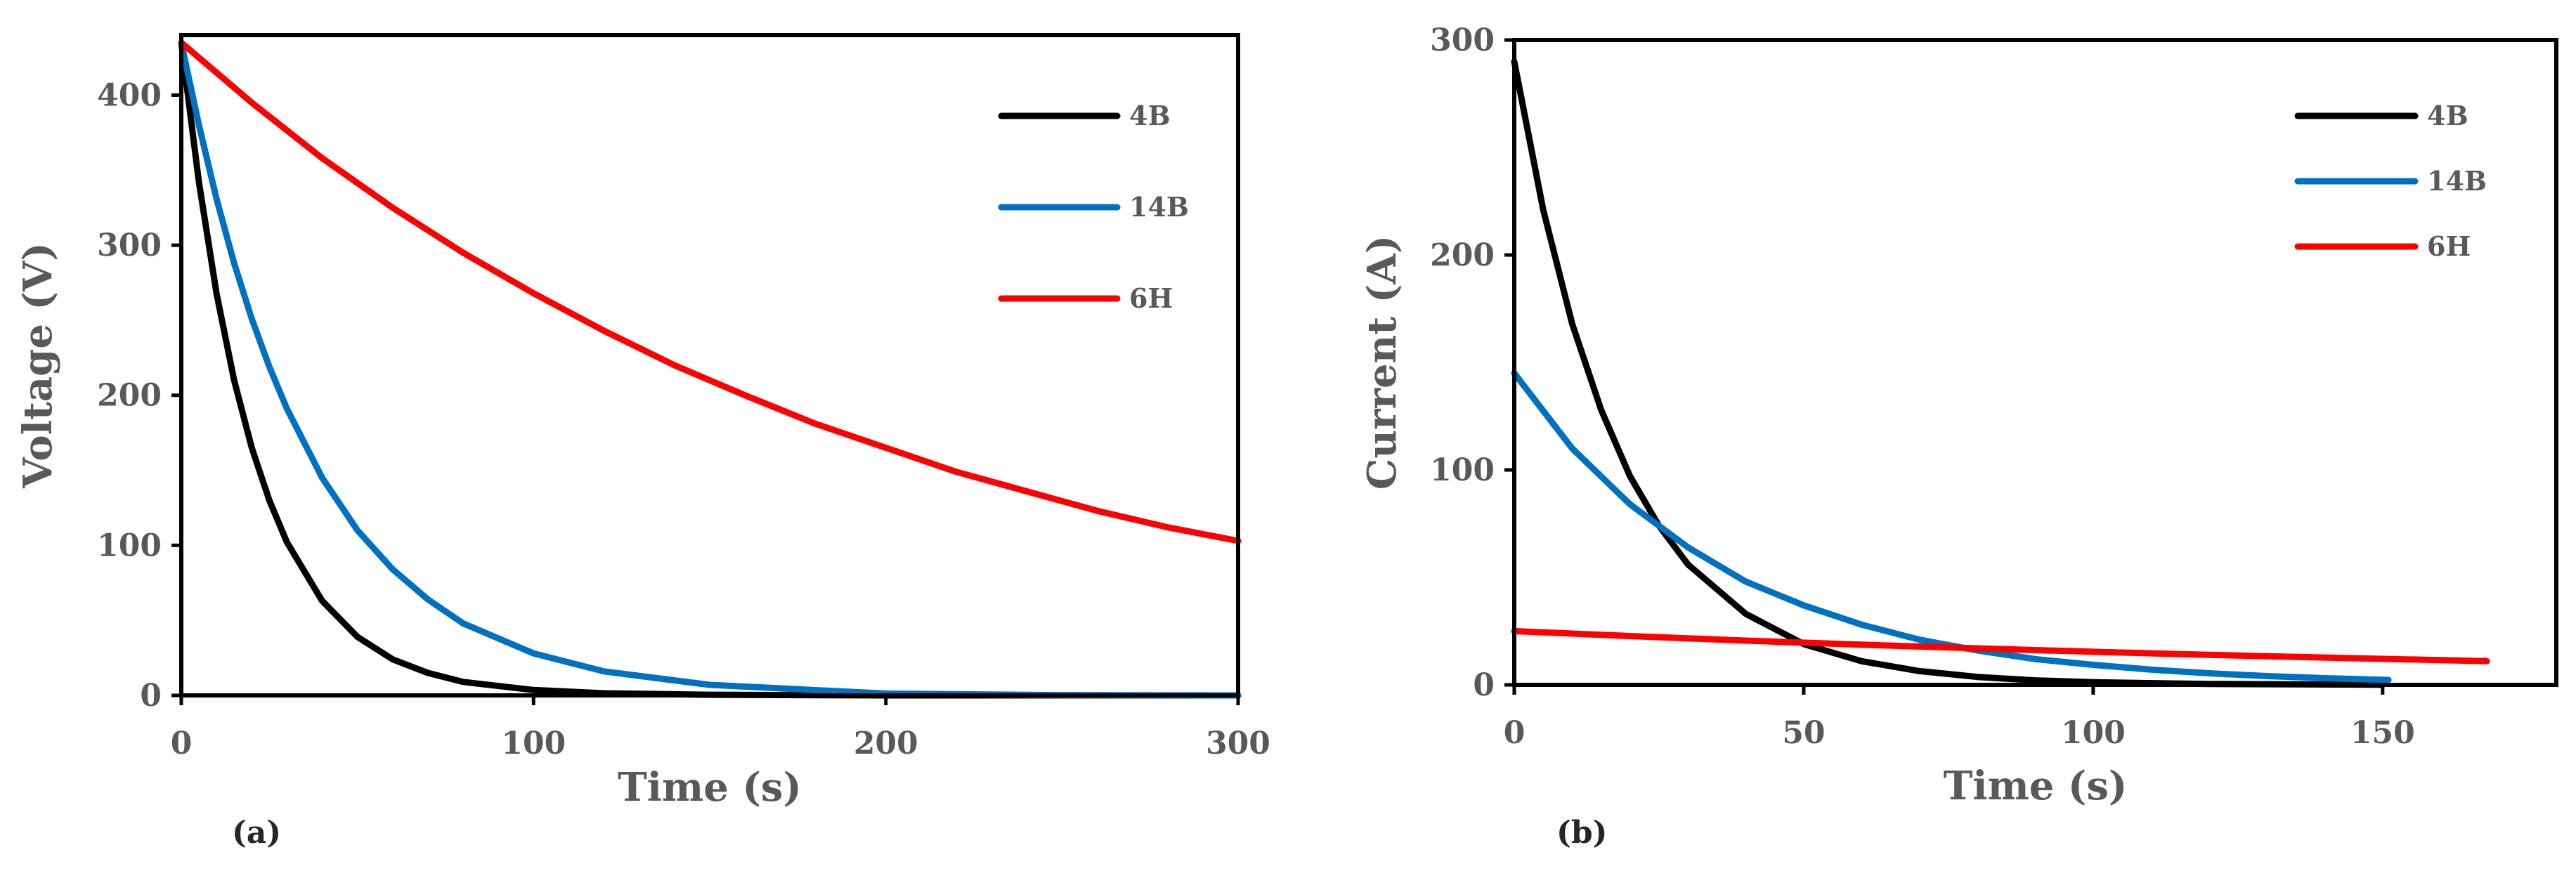  What do you see at coordinates (2382, 733) in the screenshot?
I see `x-tick-label: 150` at bounding box center [2382, 733].